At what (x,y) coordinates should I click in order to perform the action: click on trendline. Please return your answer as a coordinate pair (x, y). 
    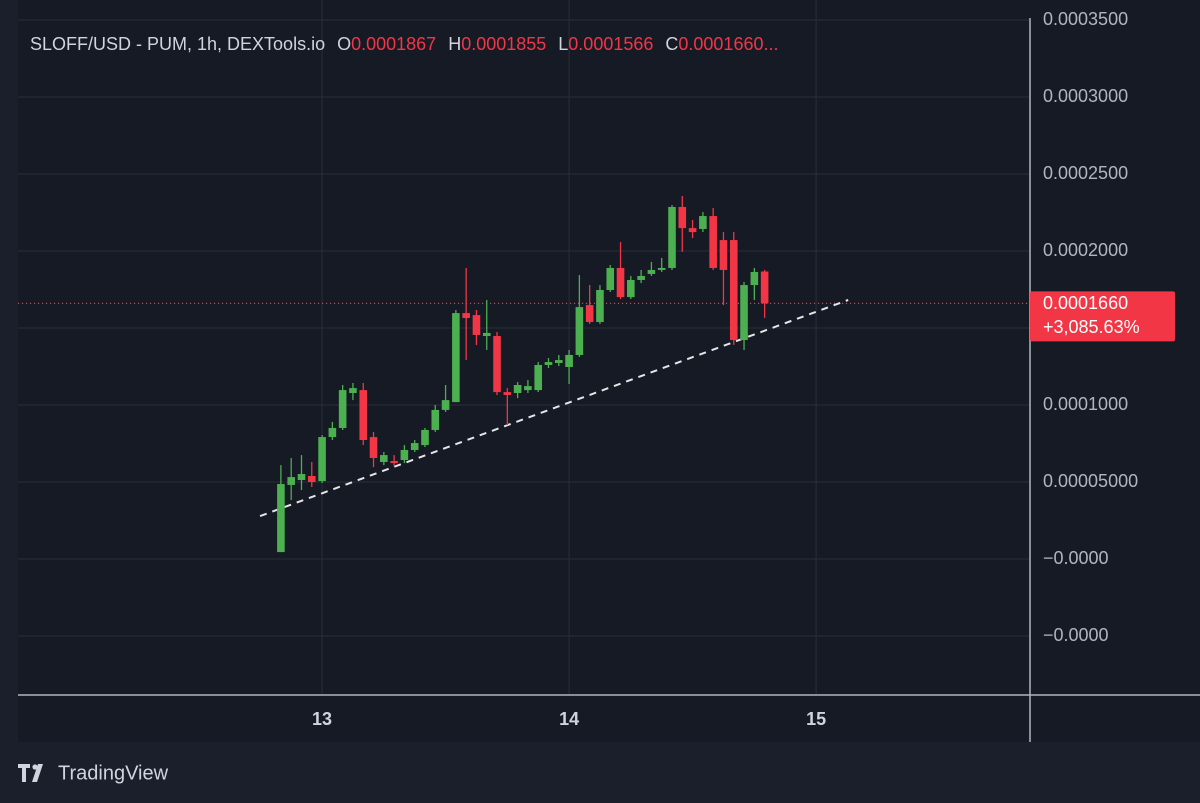
    Looking at the image, I should click on (554, 408).